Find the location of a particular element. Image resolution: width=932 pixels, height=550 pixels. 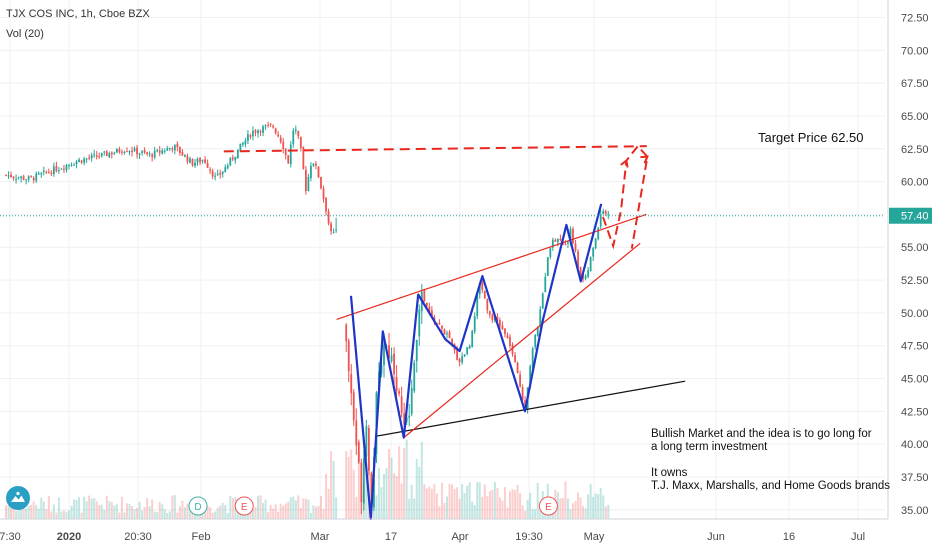

marker-circle is located at coordinates (244, 506).